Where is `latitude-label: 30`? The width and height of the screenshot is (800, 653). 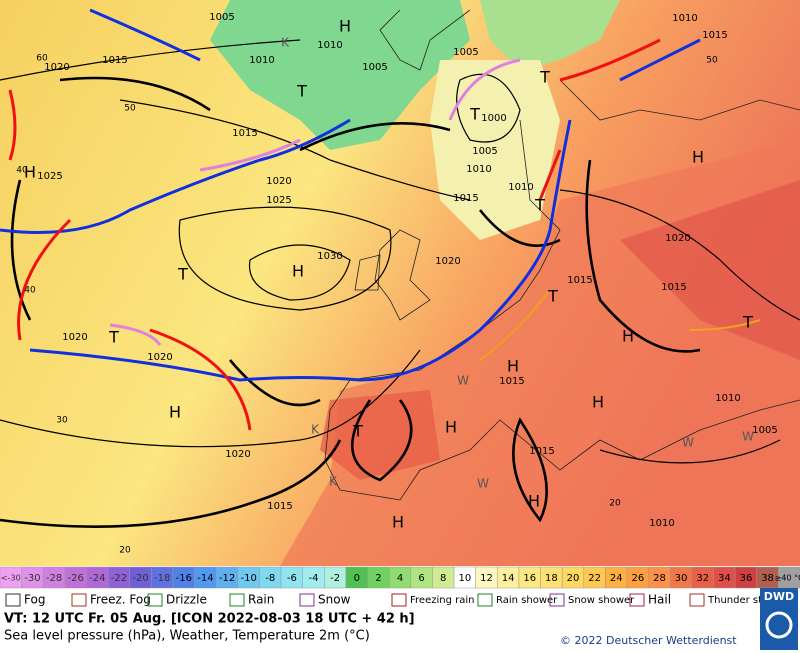 latitude-label: 30 is located at coordinates (62, 421).